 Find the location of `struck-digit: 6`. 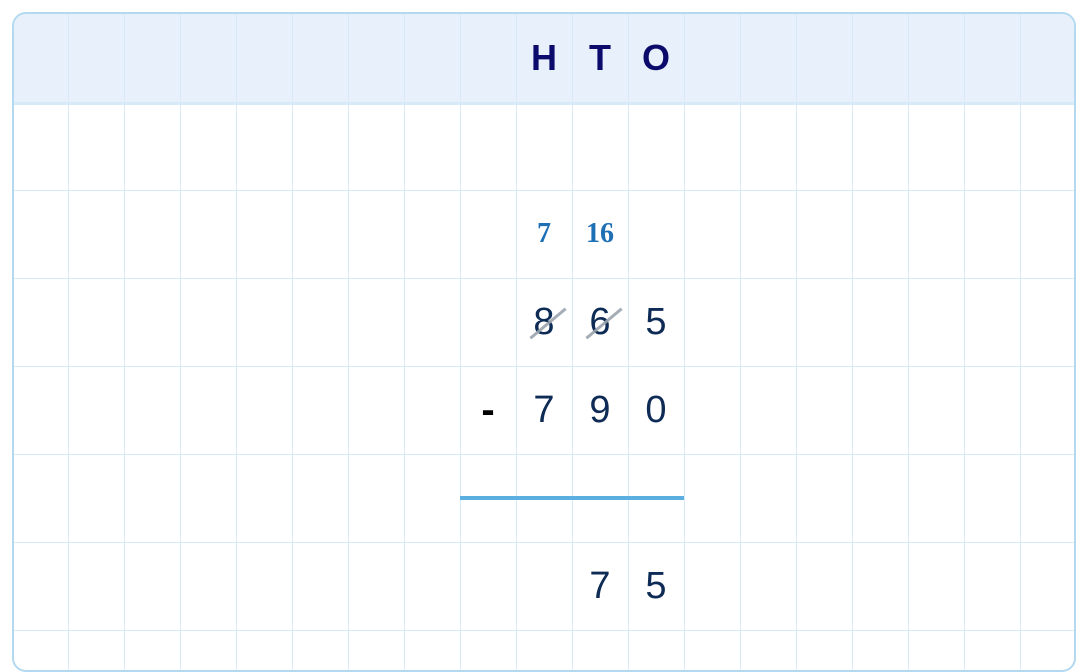

struck-digit: 6 is located at coordinates (600, 321).